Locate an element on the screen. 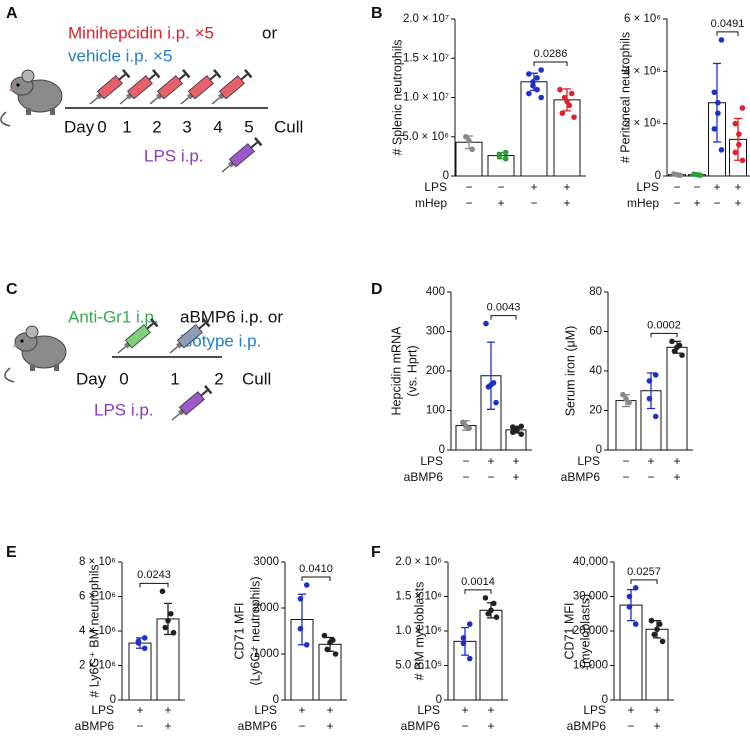  y-tick-label: 60 is located at coordinates (595, 332).